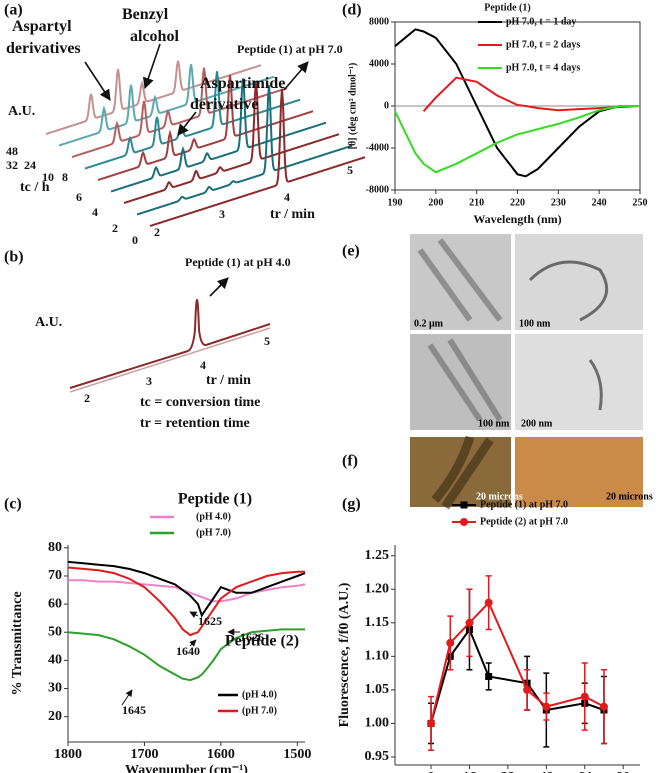 This screenshot has height=773, width=666. I want to click on x-axis-label: Wavelength (nm), so click(517, 219).